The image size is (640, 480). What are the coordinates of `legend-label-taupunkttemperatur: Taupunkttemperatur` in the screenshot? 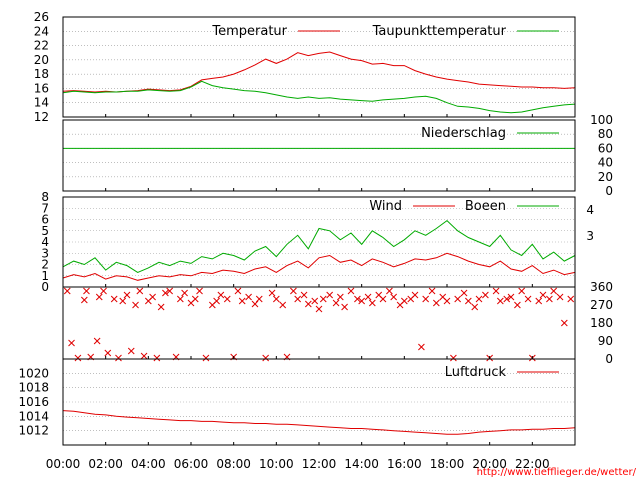 It's located at (439, 31).